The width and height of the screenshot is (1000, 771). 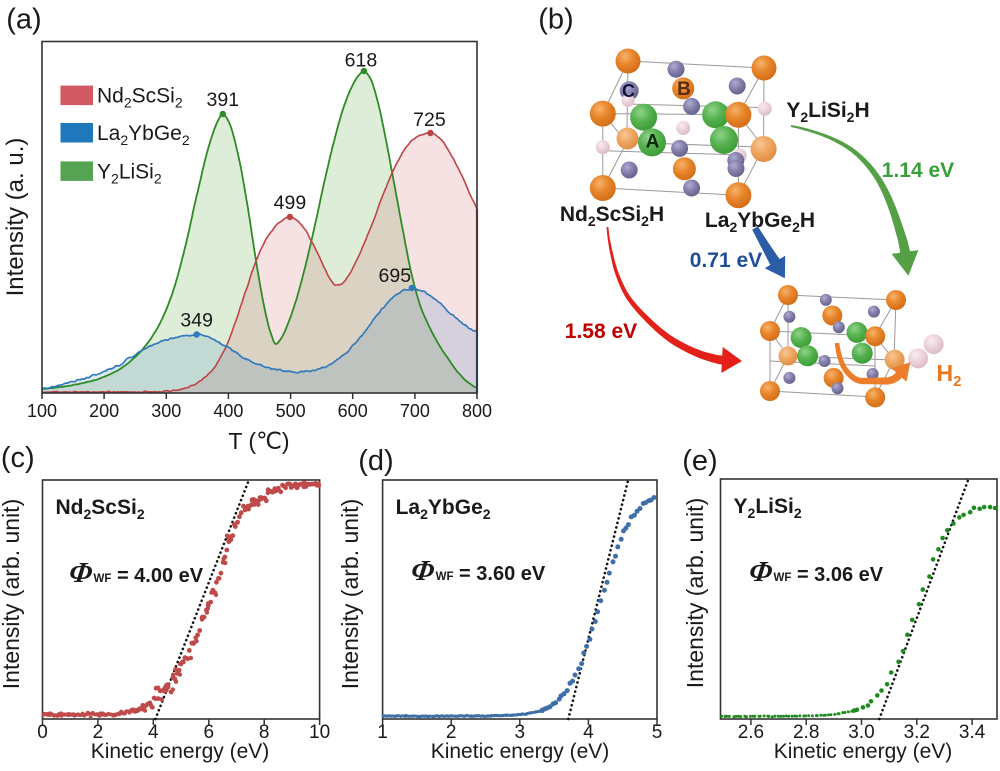 What do you see at coordinates (223, 100) in the screenshot?
I see `svg-text: 391` at bounding box center [223, 100].